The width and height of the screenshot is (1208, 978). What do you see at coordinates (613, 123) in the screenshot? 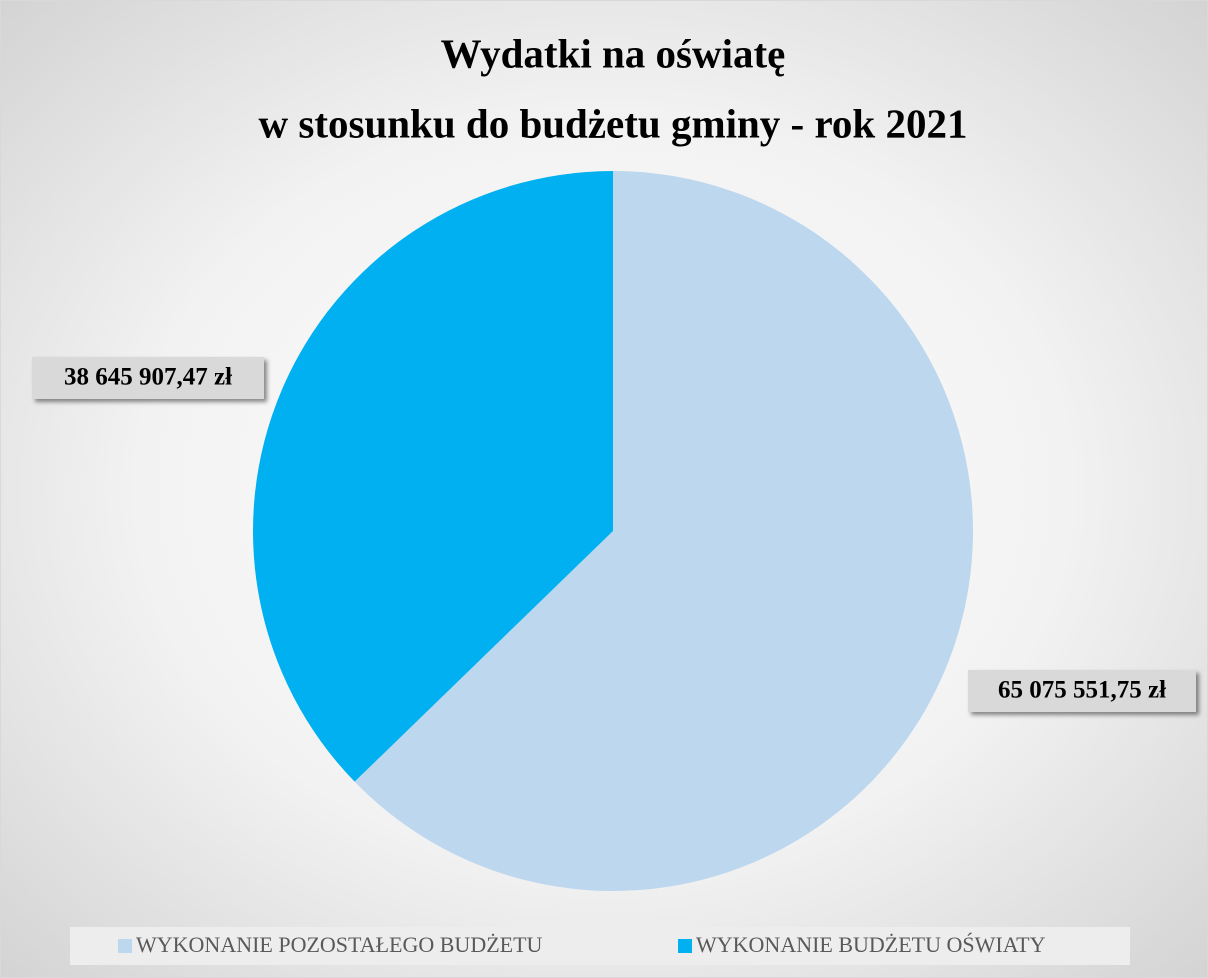
I see `chart-title: w stosunku do budżetu gminy - rok 2021` at bounding box center [613, 123].